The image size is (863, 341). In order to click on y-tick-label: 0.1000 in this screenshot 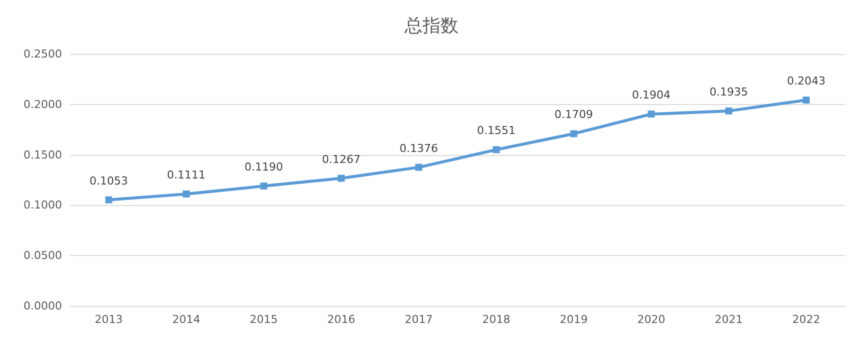, I will do `click(43, 205)`.